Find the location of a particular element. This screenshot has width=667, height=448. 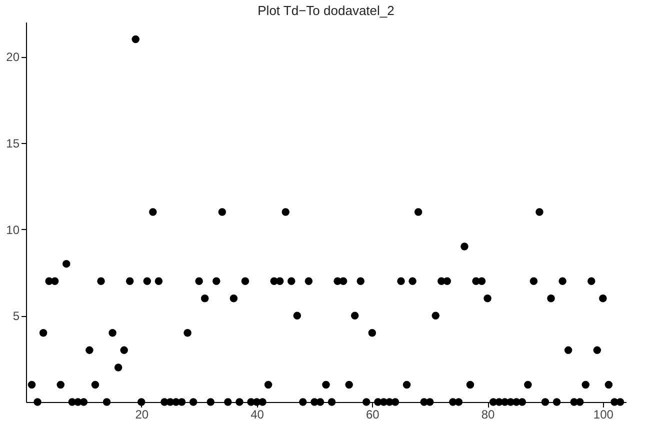

chart-title: Plot Td−To dodavatel_2 is located at coordinates (326, 10).